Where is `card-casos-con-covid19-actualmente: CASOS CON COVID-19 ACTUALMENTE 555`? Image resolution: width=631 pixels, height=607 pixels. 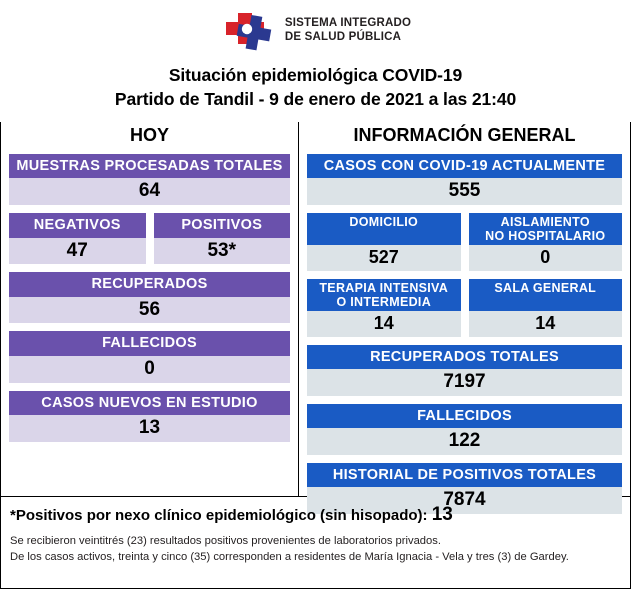 card-casos-con-covid19-actualmente: CASOS CON COVID-19 ACTUALMENTE 555 is located at coordinates (464, 180).